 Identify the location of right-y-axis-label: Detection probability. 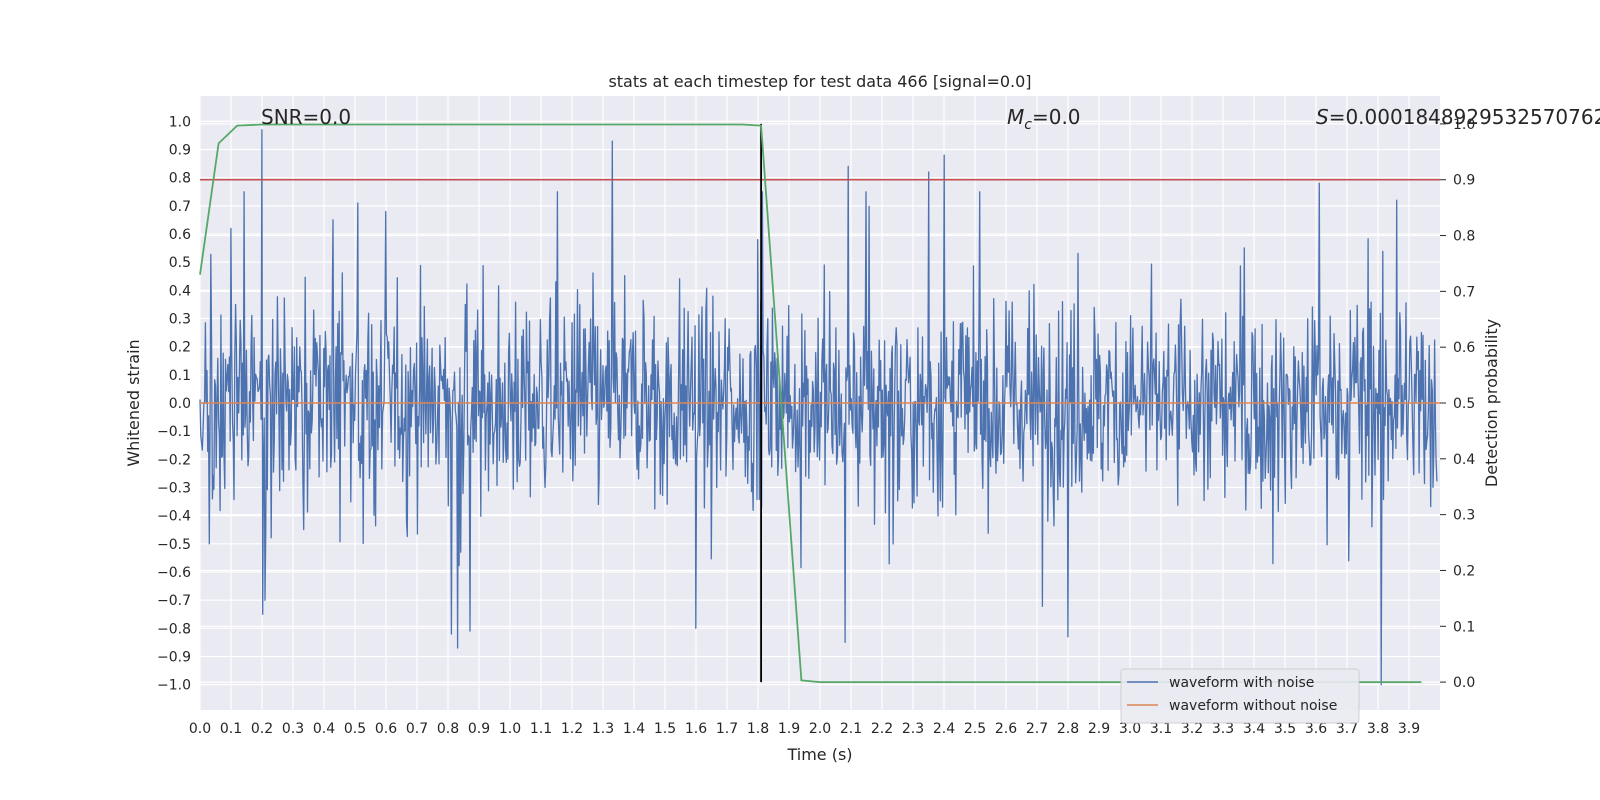
(1491, 403).